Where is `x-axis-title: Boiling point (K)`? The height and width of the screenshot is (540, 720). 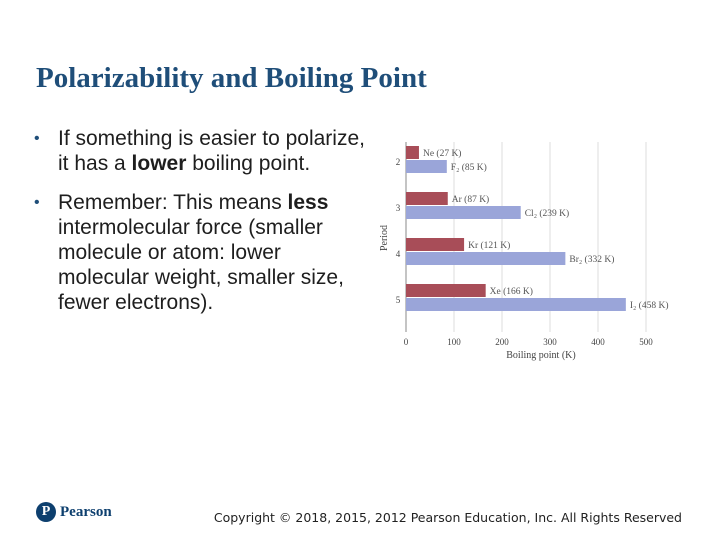
x-axis-title: Boiling point (K) is located at coordinates (540, 355).